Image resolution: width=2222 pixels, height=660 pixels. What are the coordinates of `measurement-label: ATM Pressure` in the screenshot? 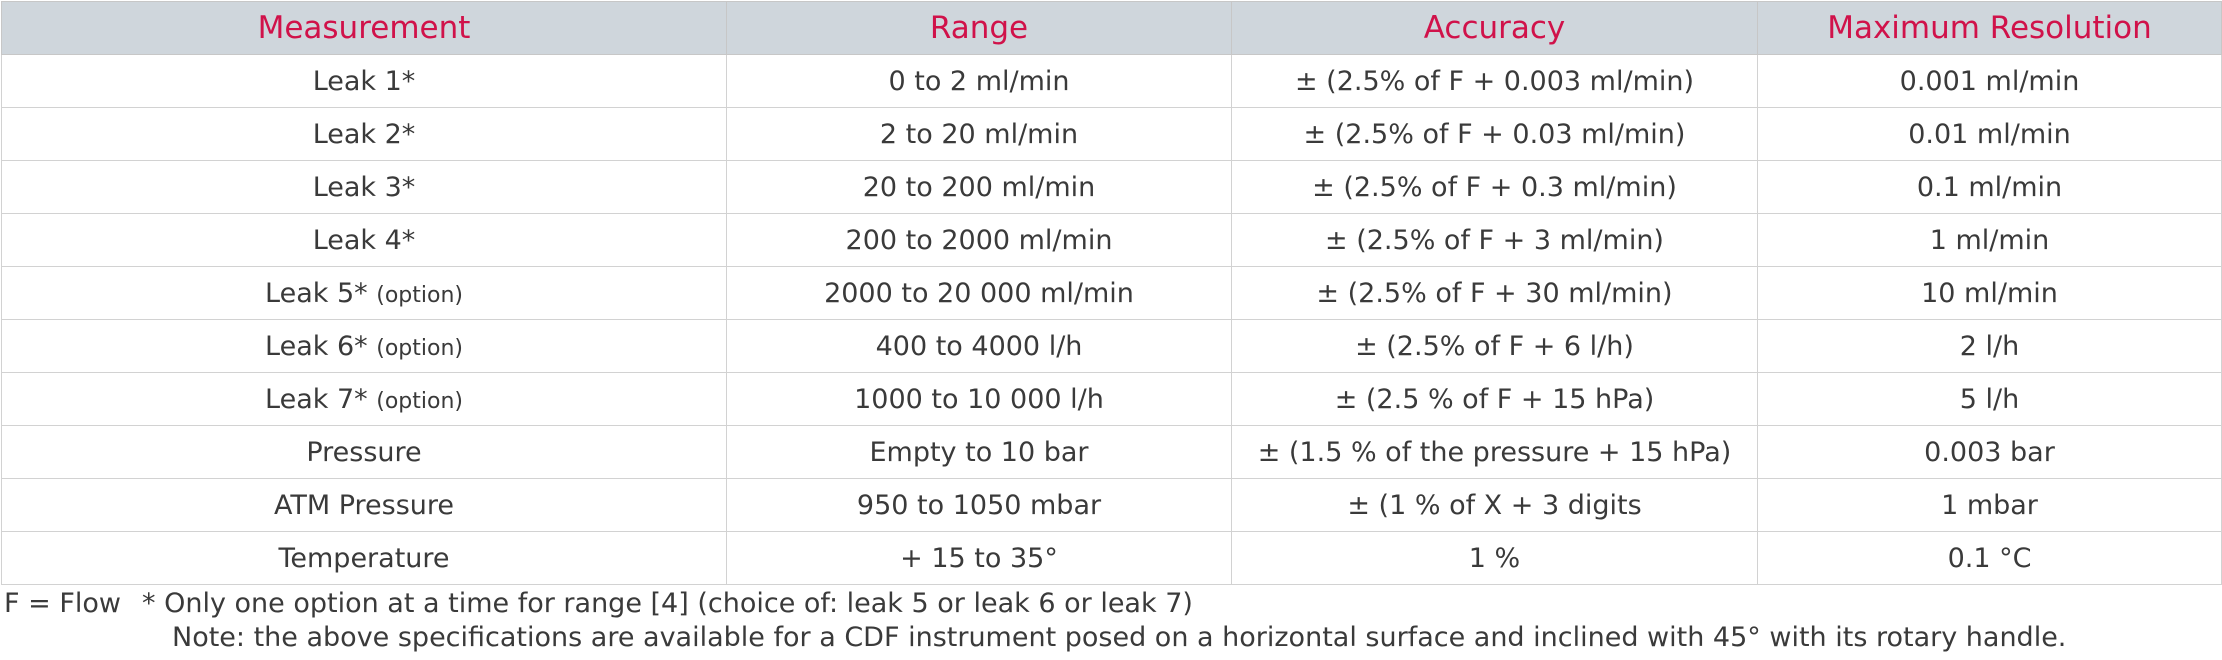 It's located at (364, 505).